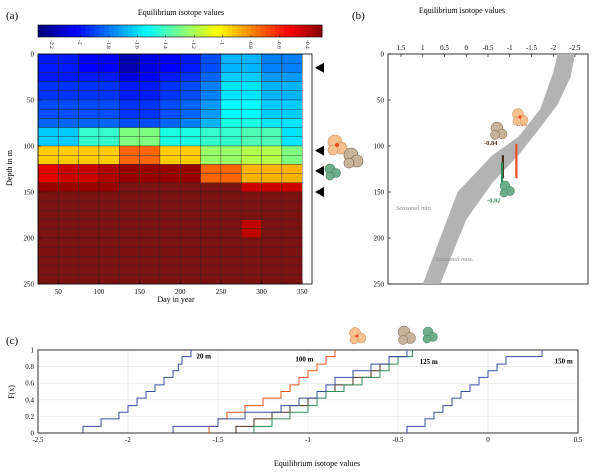 The width and height of the screenshot is (600, 475). What do you see at coordinates (218, 440) in the screenshot?
I see `cdf-x-tick-label: -1.5` at bounding box center [218, 440].